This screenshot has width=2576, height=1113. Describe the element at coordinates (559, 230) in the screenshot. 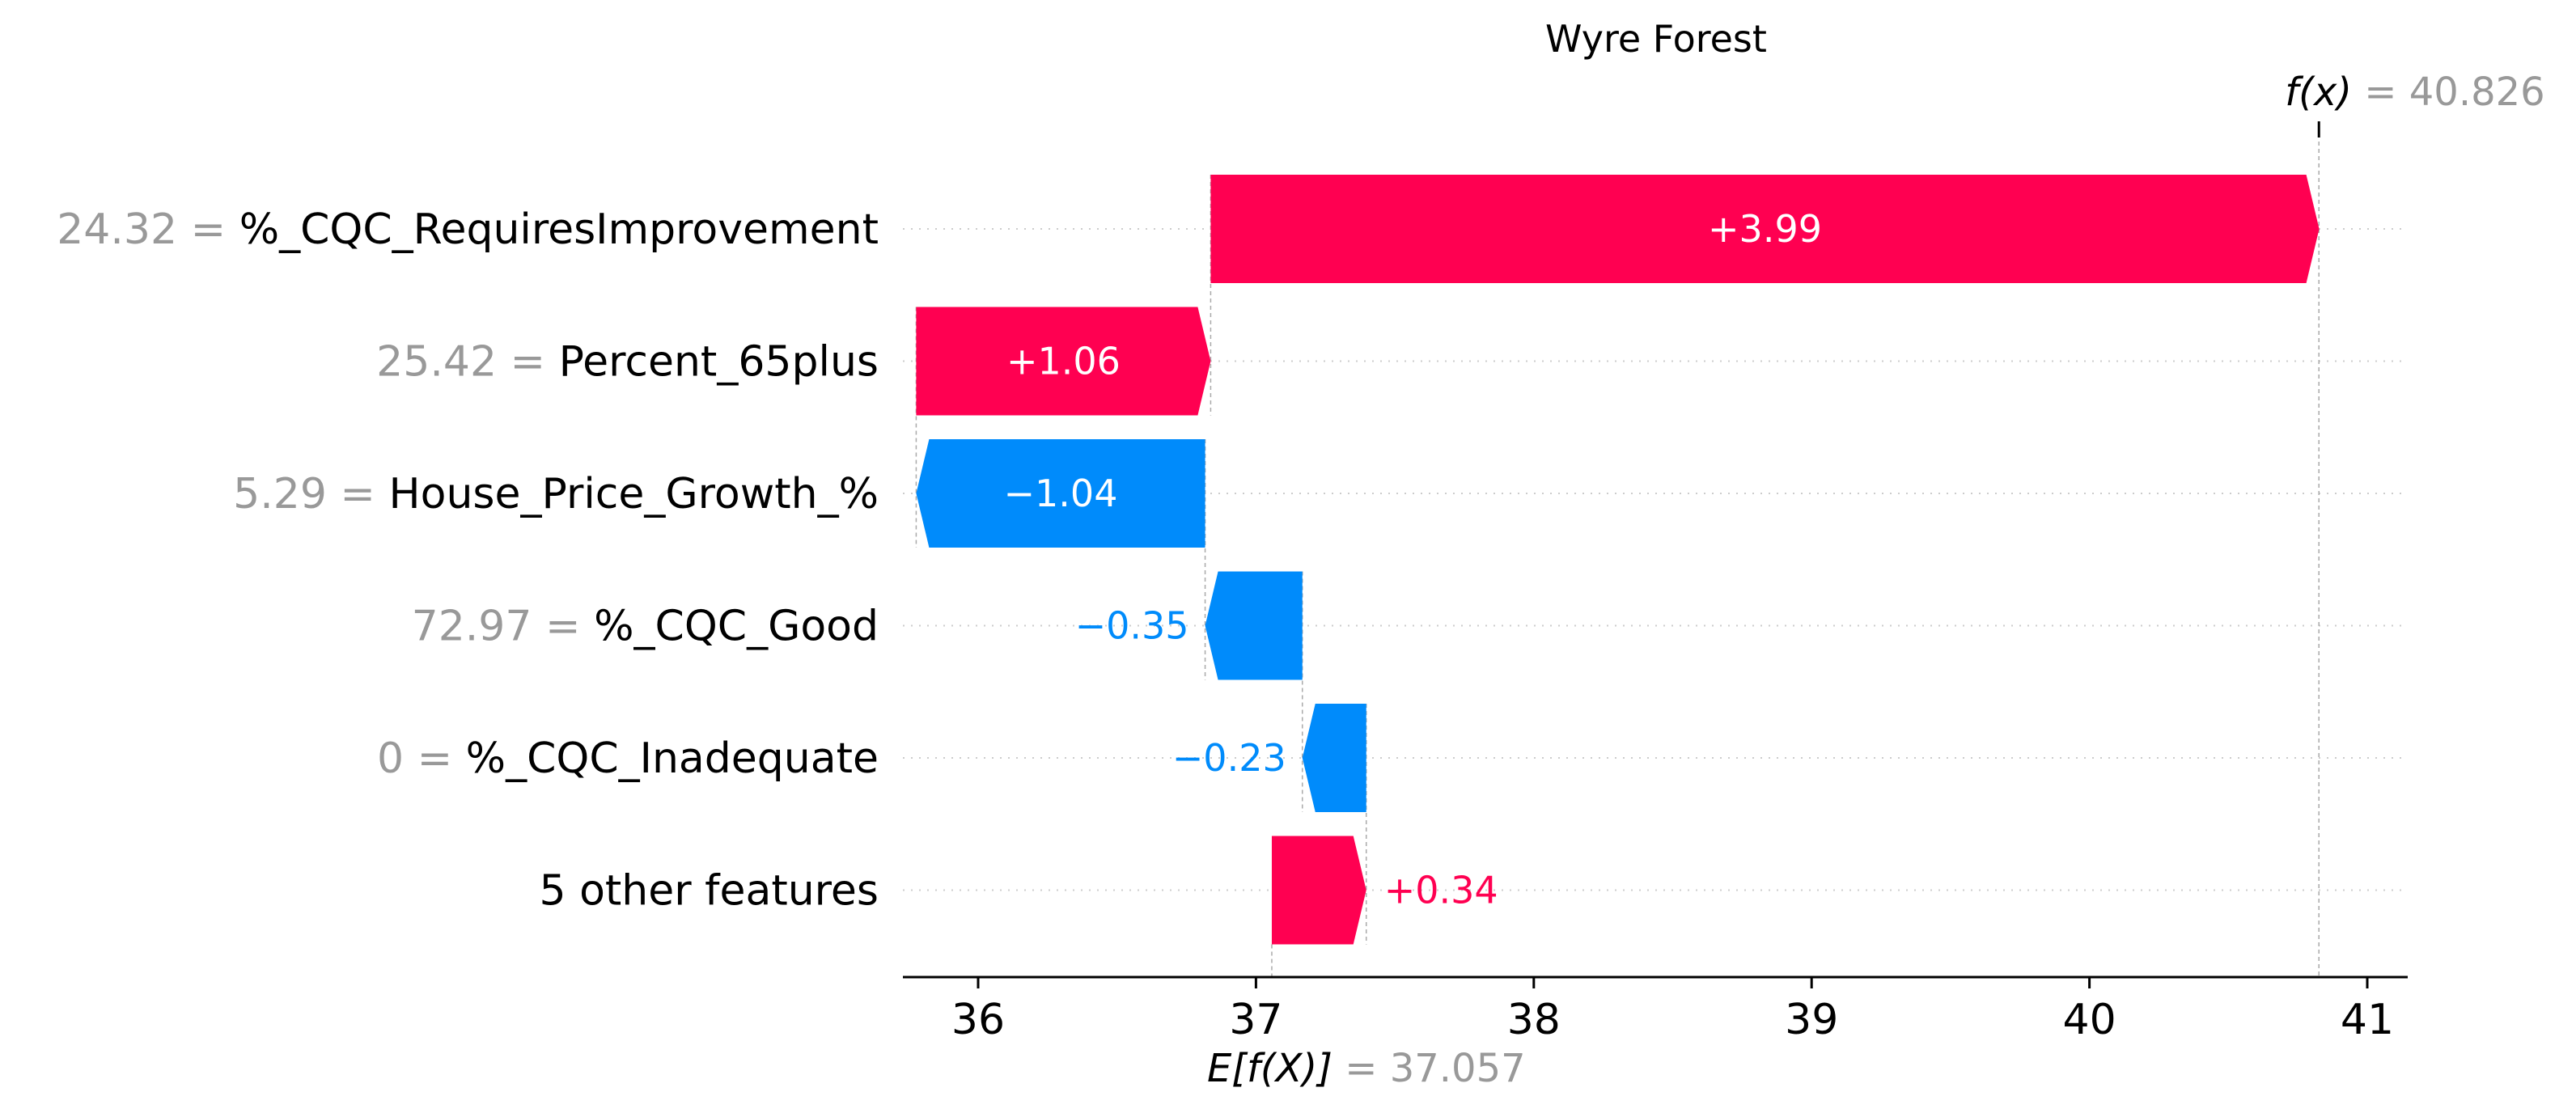

I see `feature-name: %_CQC_RequiresImprovement` at that location.